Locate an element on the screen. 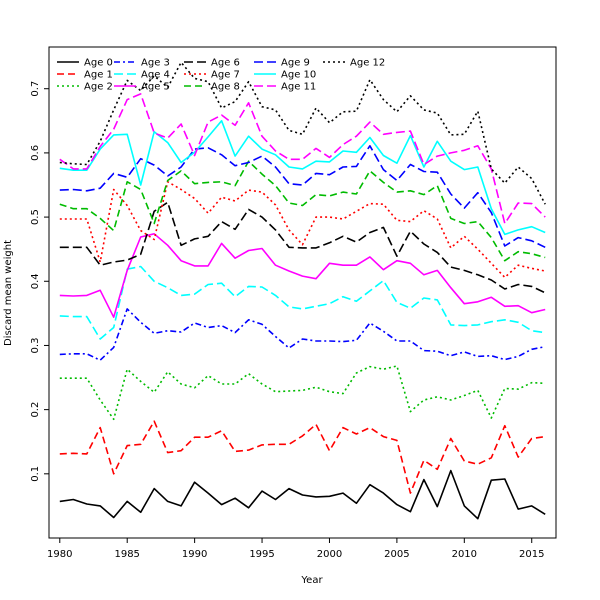  legend-label: Age 9 is located at coordinates (295, 63).